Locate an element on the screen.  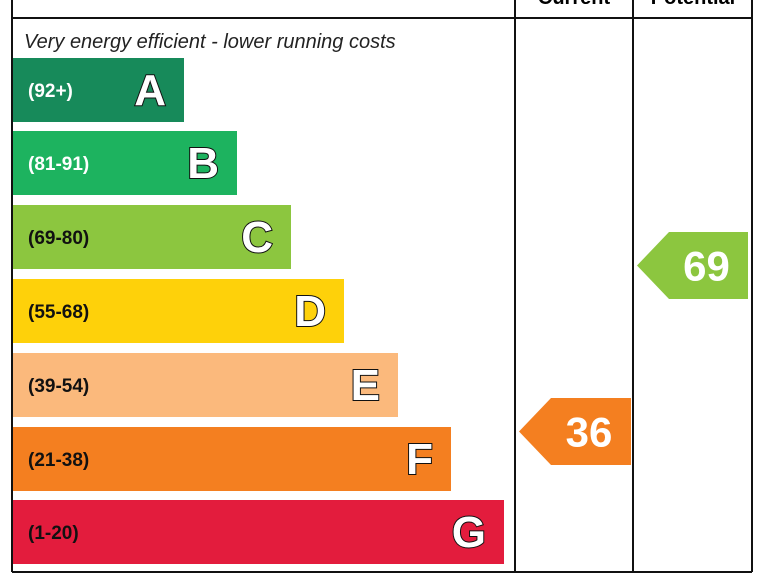
band-letter: G is located at coordinates (469, 532).